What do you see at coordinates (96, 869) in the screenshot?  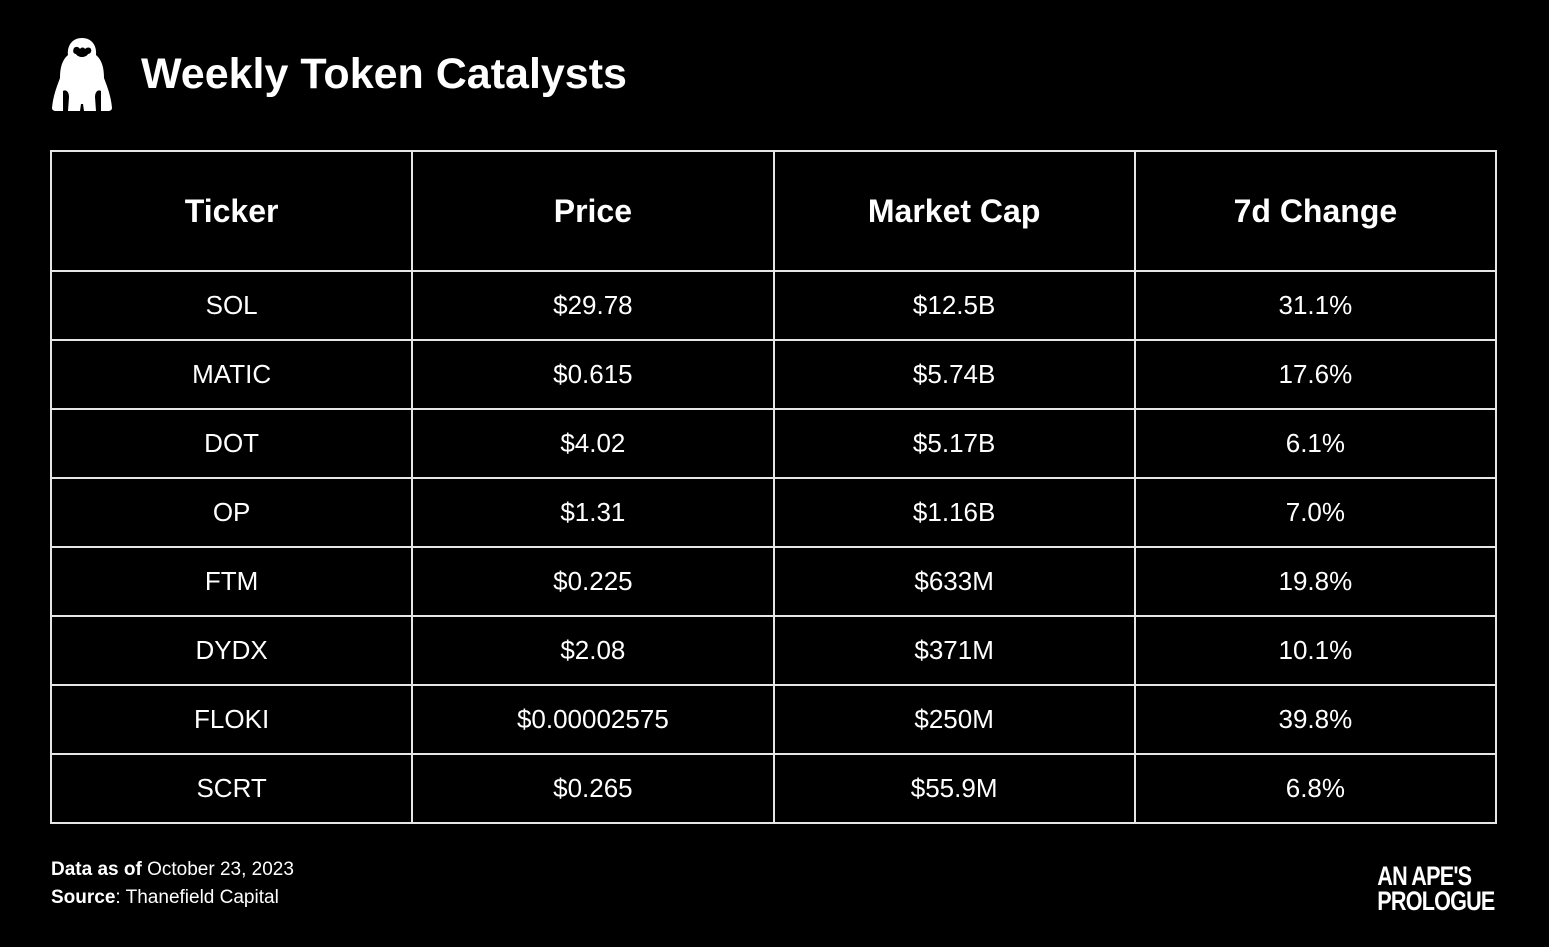 I see `data-date-label: Data as of` at bounding box center [96, 869].